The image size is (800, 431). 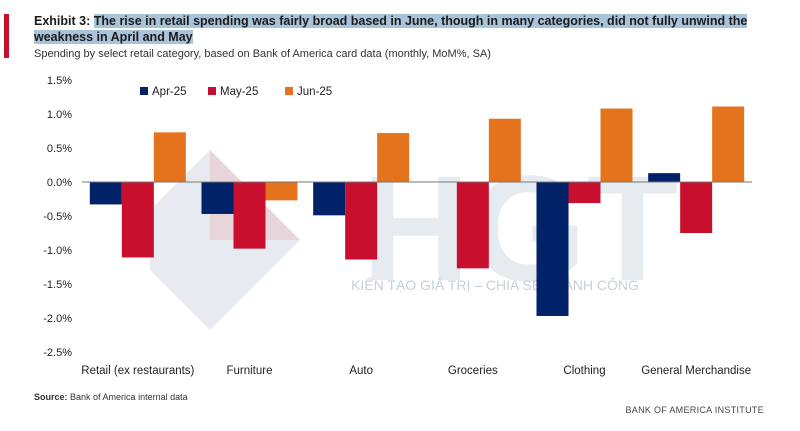 I want to click on y-tick-label: -0.5%, so click(x=57, y=217).